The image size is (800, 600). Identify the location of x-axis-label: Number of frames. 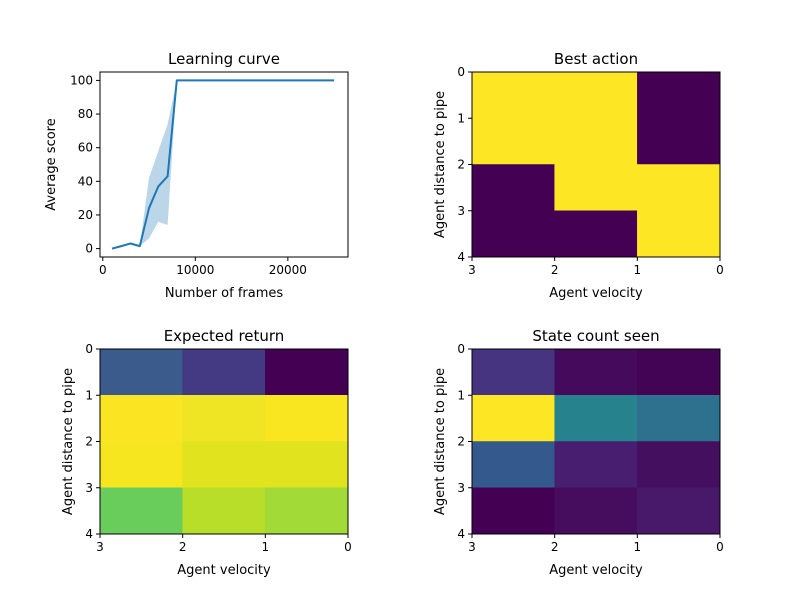
(224, 293).